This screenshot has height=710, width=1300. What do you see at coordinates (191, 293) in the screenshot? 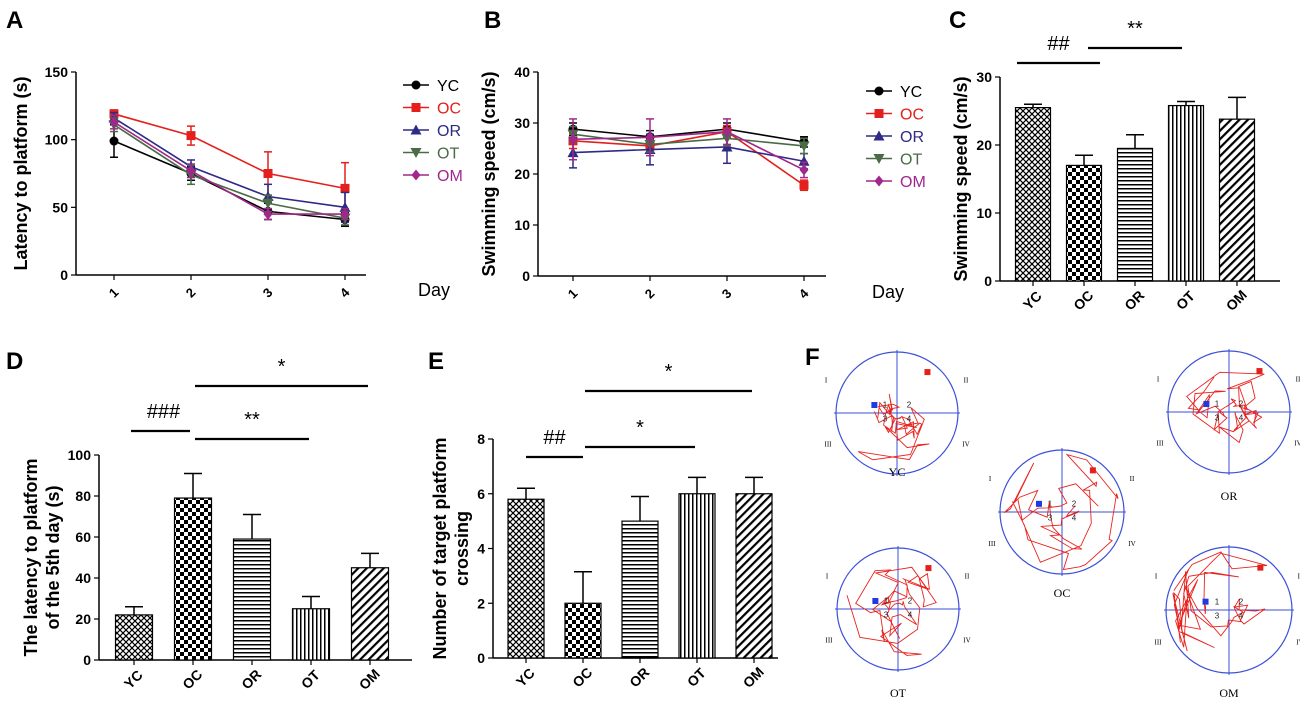
I see `x-tick-label: 2` at bounding box center [191, 293].